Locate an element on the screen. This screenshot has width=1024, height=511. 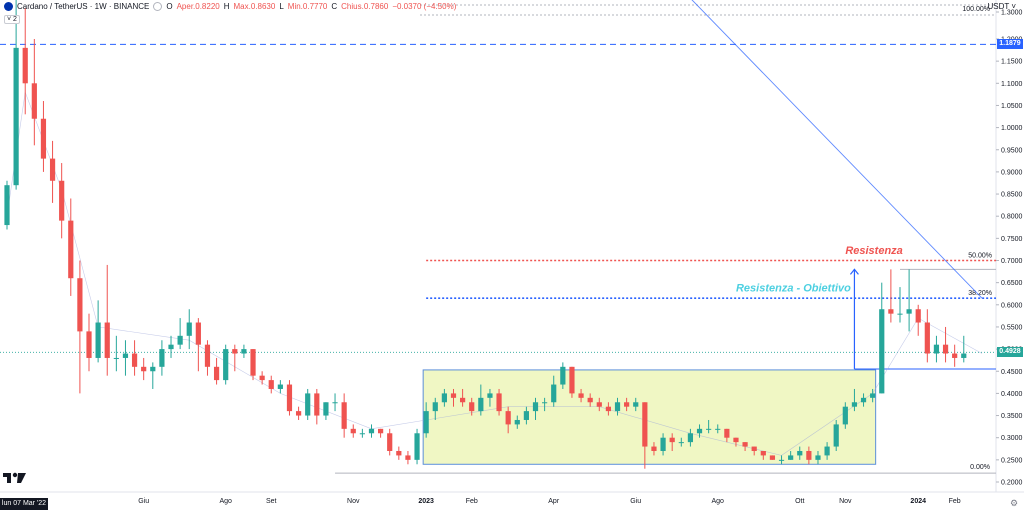
y-tick-label: 0.7500 is located at coordinates (1012, 239).